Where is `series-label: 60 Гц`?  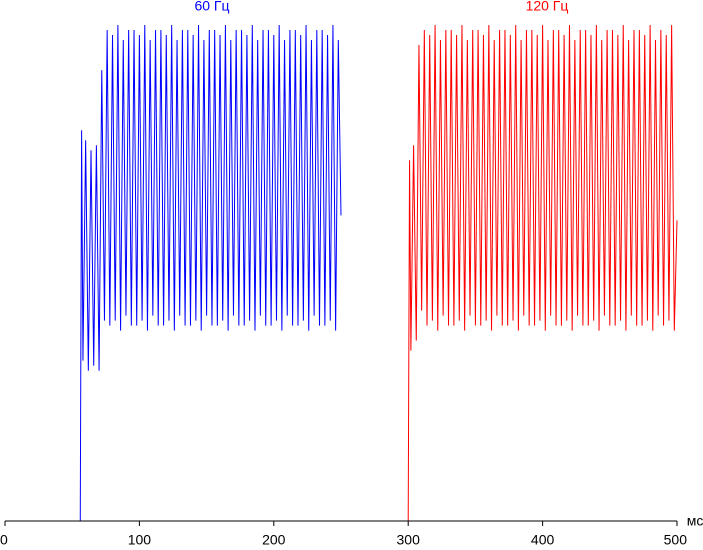
series-label: 60 Гц is located at coordinates (211, 7).